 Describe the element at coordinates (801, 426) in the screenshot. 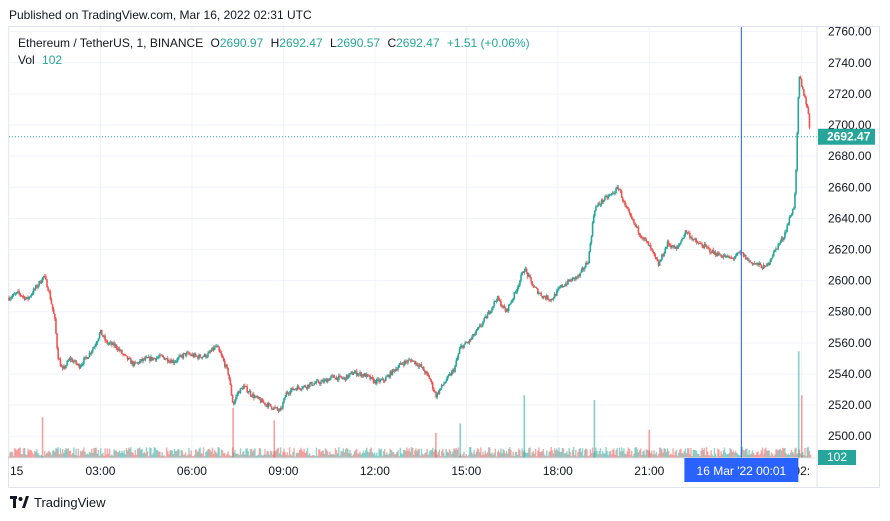

I see `volume-spike` at that location.